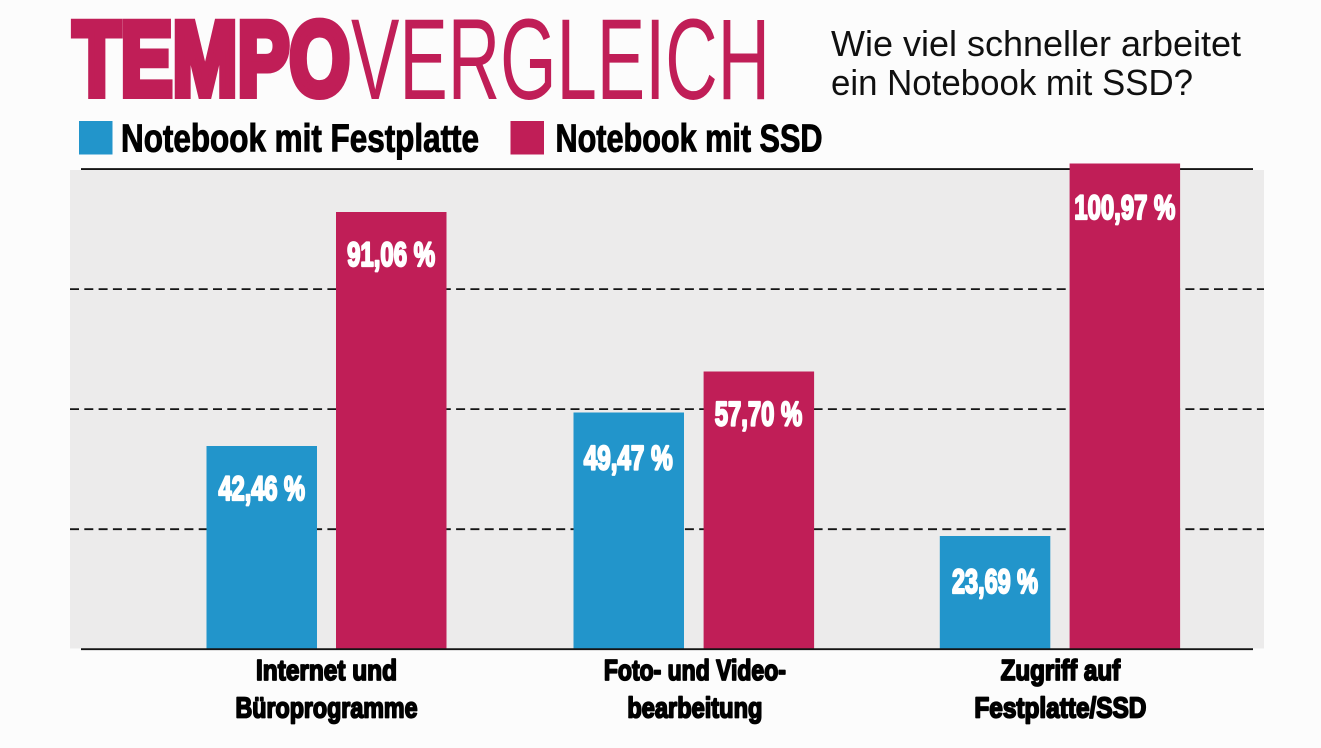 Image resolution: width=1321 pixels, height=748 pixels. I want to click on svg-text: Wie viel schneller arbeitet, so click(1036, 43).